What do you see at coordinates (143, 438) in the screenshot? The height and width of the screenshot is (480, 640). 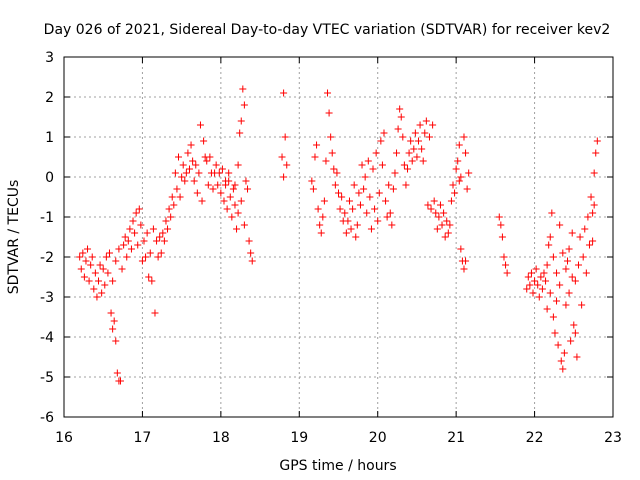 I see `x-tick-label: 17` at bounding box center [143, 438].